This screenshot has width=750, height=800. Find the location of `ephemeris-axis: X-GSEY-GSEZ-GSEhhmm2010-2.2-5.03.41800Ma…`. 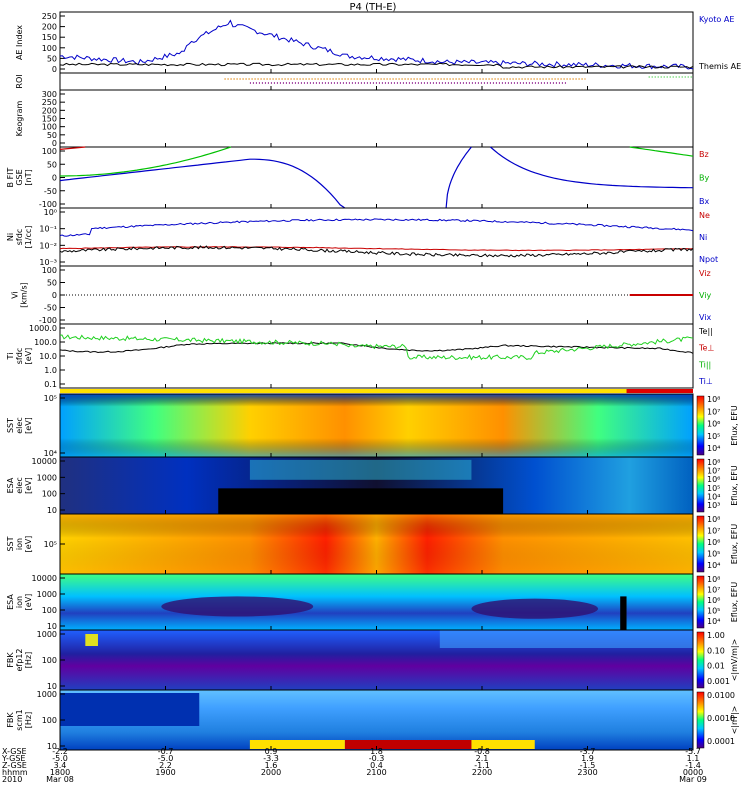

ephemeris-axis: X-GSEY-GSEZ-GSEhhmm2010-2.2-5.03.41800Ma… is located at coordinates (354, 765).